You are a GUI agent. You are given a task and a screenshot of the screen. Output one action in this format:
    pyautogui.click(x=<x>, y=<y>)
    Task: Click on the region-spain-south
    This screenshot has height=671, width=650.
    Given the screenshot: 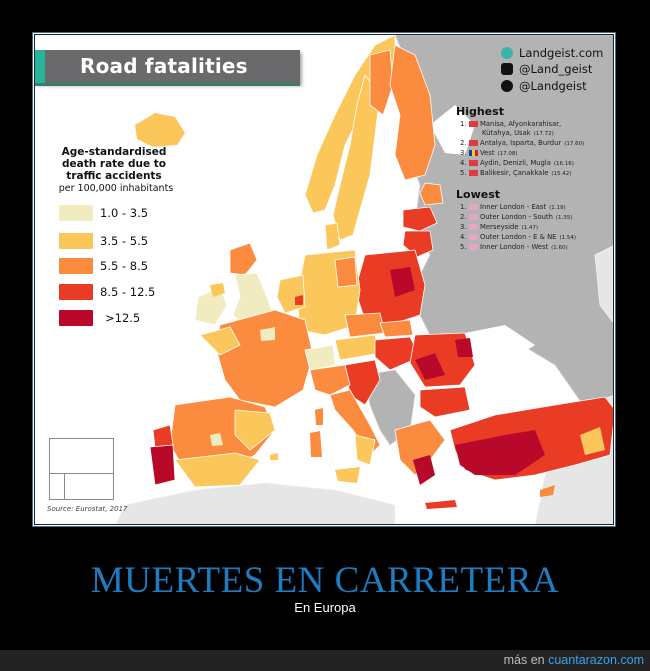 What is the action you would take?
    pyautogui.click(x=217, y=470)
    